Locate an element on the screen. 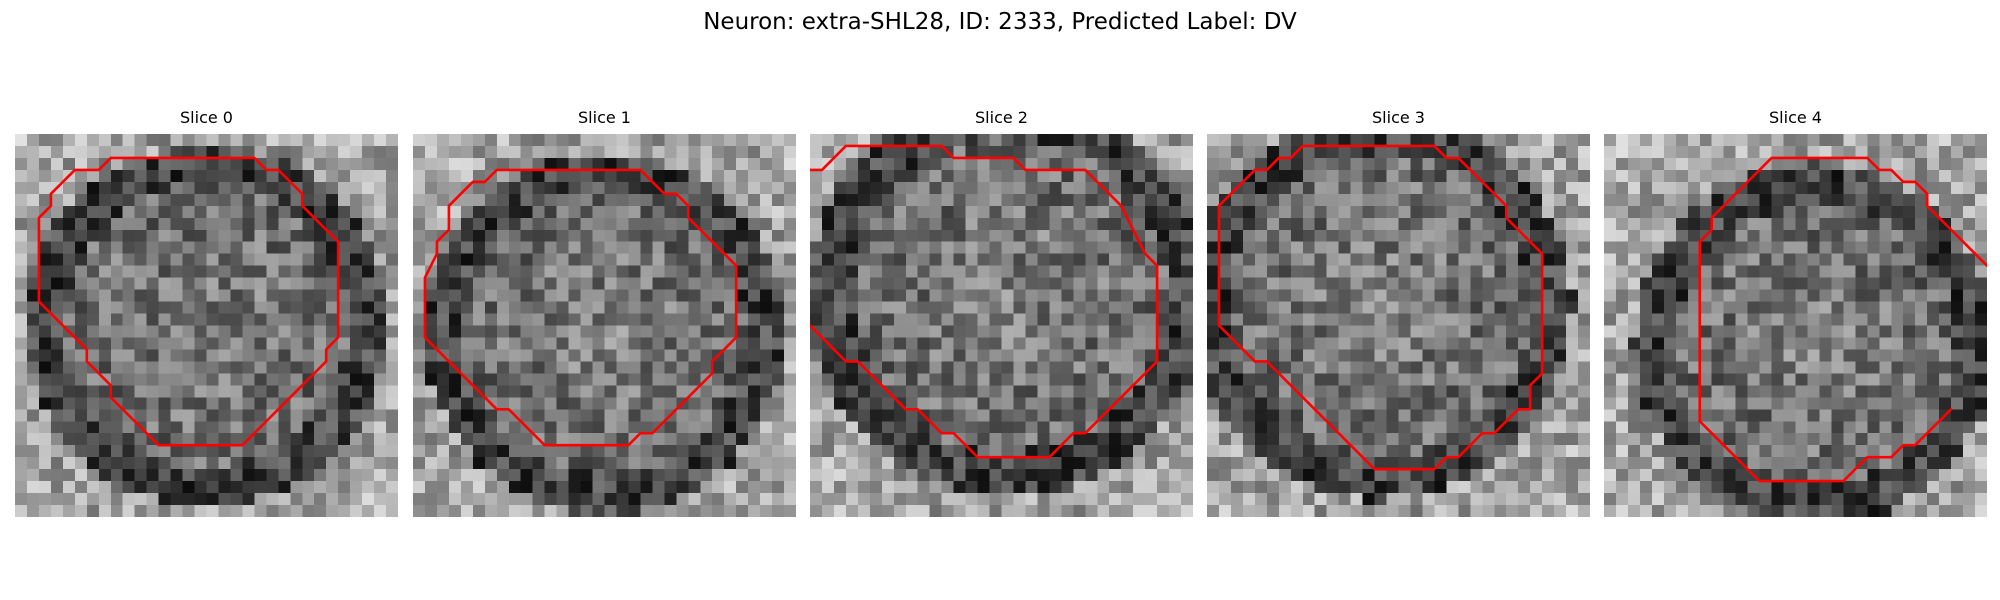  slice-panel-2: Slice 2 is located at coordinates (1001, 312).